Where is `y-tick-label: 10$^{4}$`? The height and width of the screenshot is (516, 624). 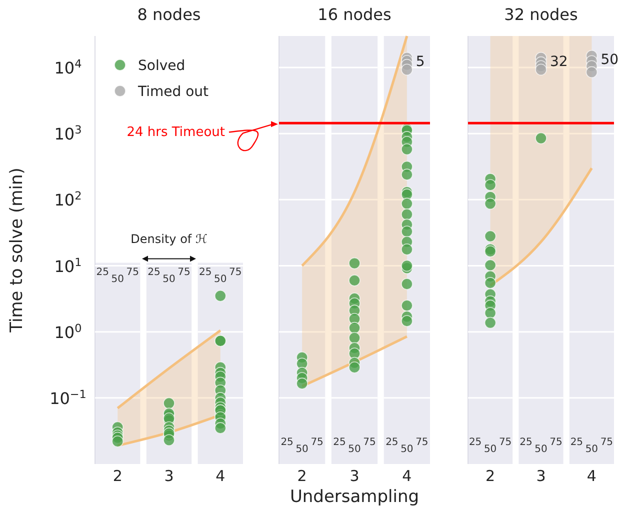 y-tick-label: 10$^{4}$ is located at coordinates (68, 67).